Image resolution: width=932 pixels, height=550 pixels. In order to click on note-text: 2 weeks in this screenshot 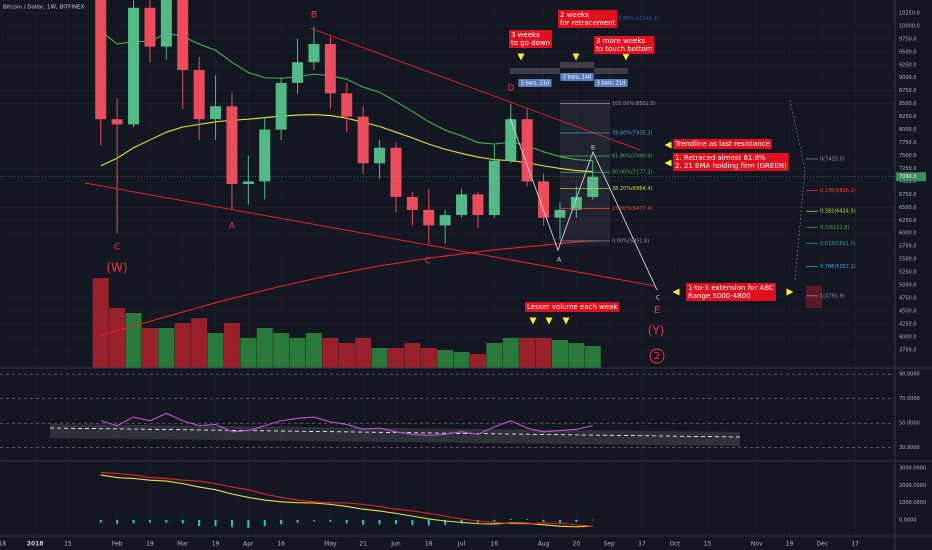, I will do `click(574, 15)`.